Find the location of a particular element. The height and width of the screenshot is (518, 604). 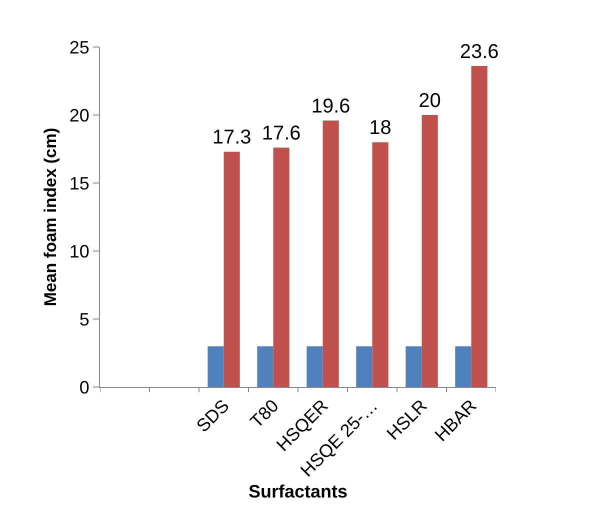

y-axis-title: Mean foam index (cm) is located at coordinates (50, 217).